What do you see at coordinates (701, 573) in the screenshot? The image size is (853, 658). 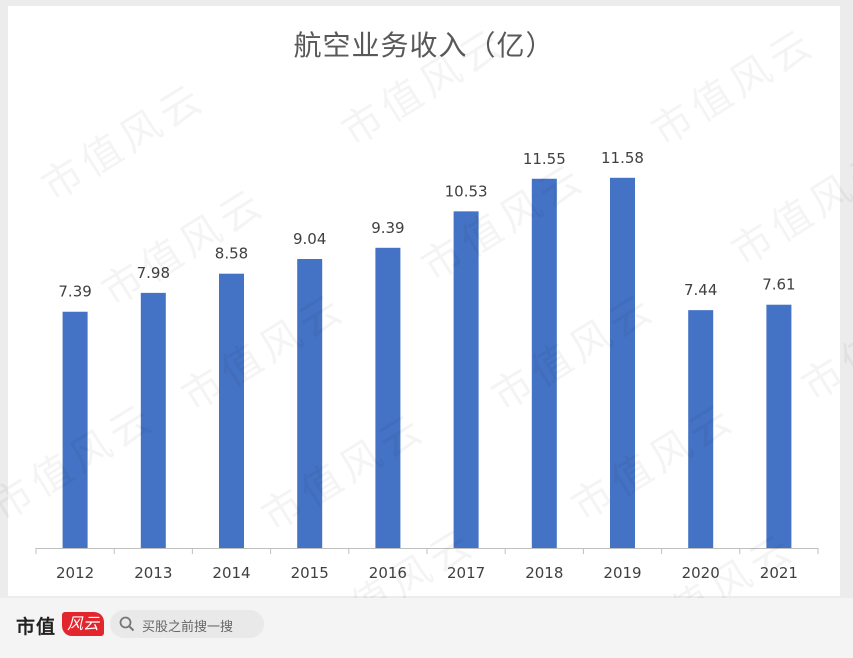 I see `x-tick-label: 2020` at bounding box center [701, 573].